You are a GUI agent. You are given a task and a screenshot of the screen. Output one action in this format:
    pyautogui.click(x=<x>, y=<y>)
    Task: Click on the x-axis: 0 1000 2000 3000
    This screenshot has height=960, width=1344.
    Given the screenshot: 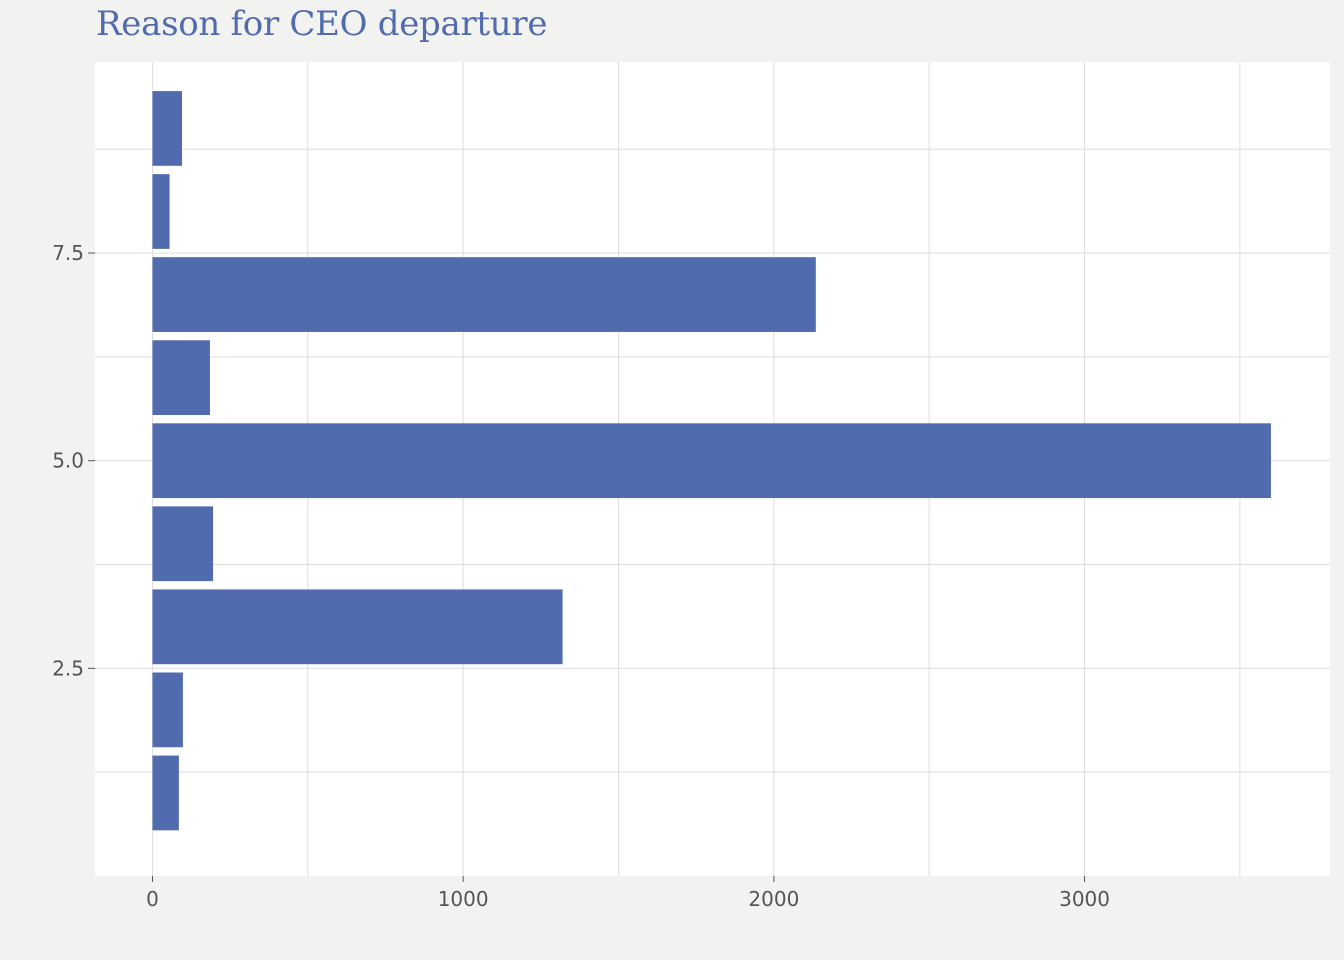 What is the action you would take?
    pyautogui.click(x=628, y=893)
    